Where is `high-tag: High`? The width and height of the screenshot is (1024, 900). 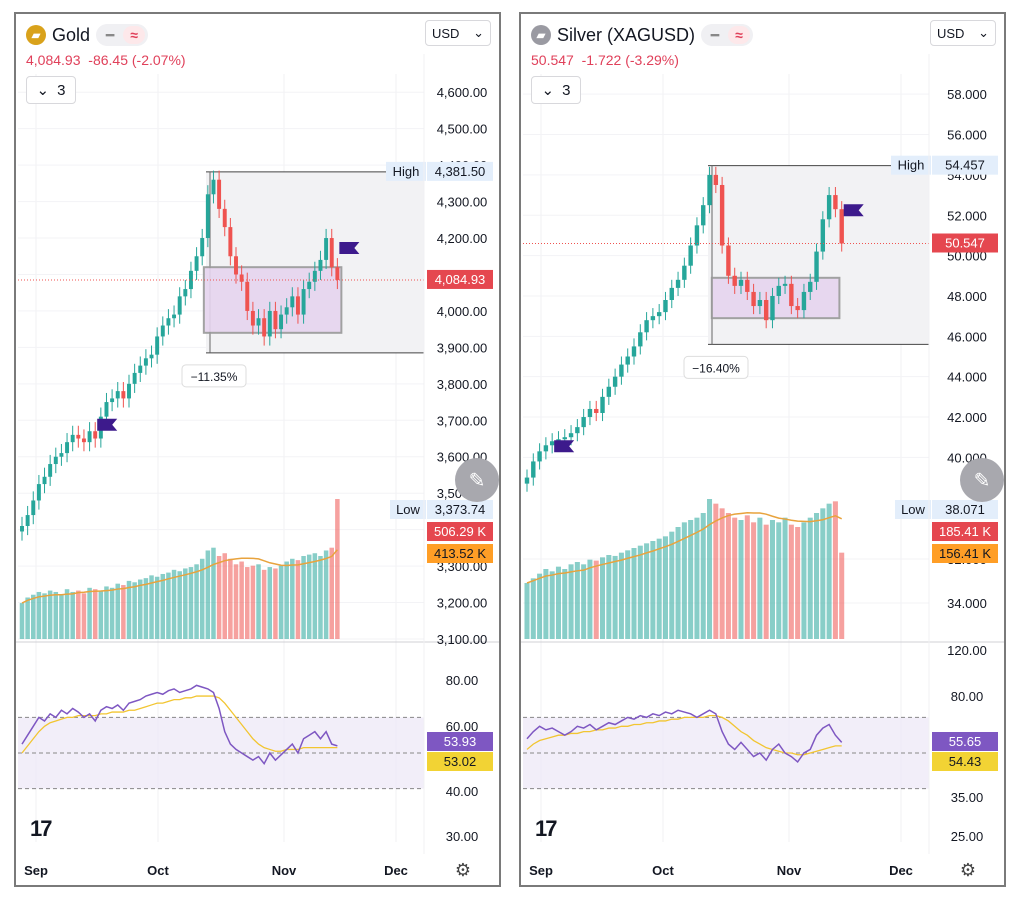
high-tag: High is located at coordinates (911, 165).